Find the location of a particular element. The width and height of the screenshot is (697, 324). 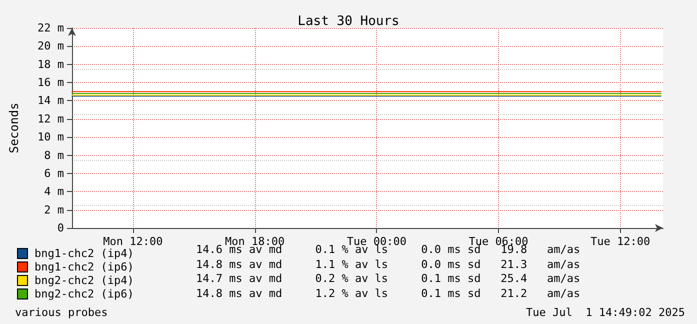

chart-title: Last 30 Hours is located at coordinates (349, 21).